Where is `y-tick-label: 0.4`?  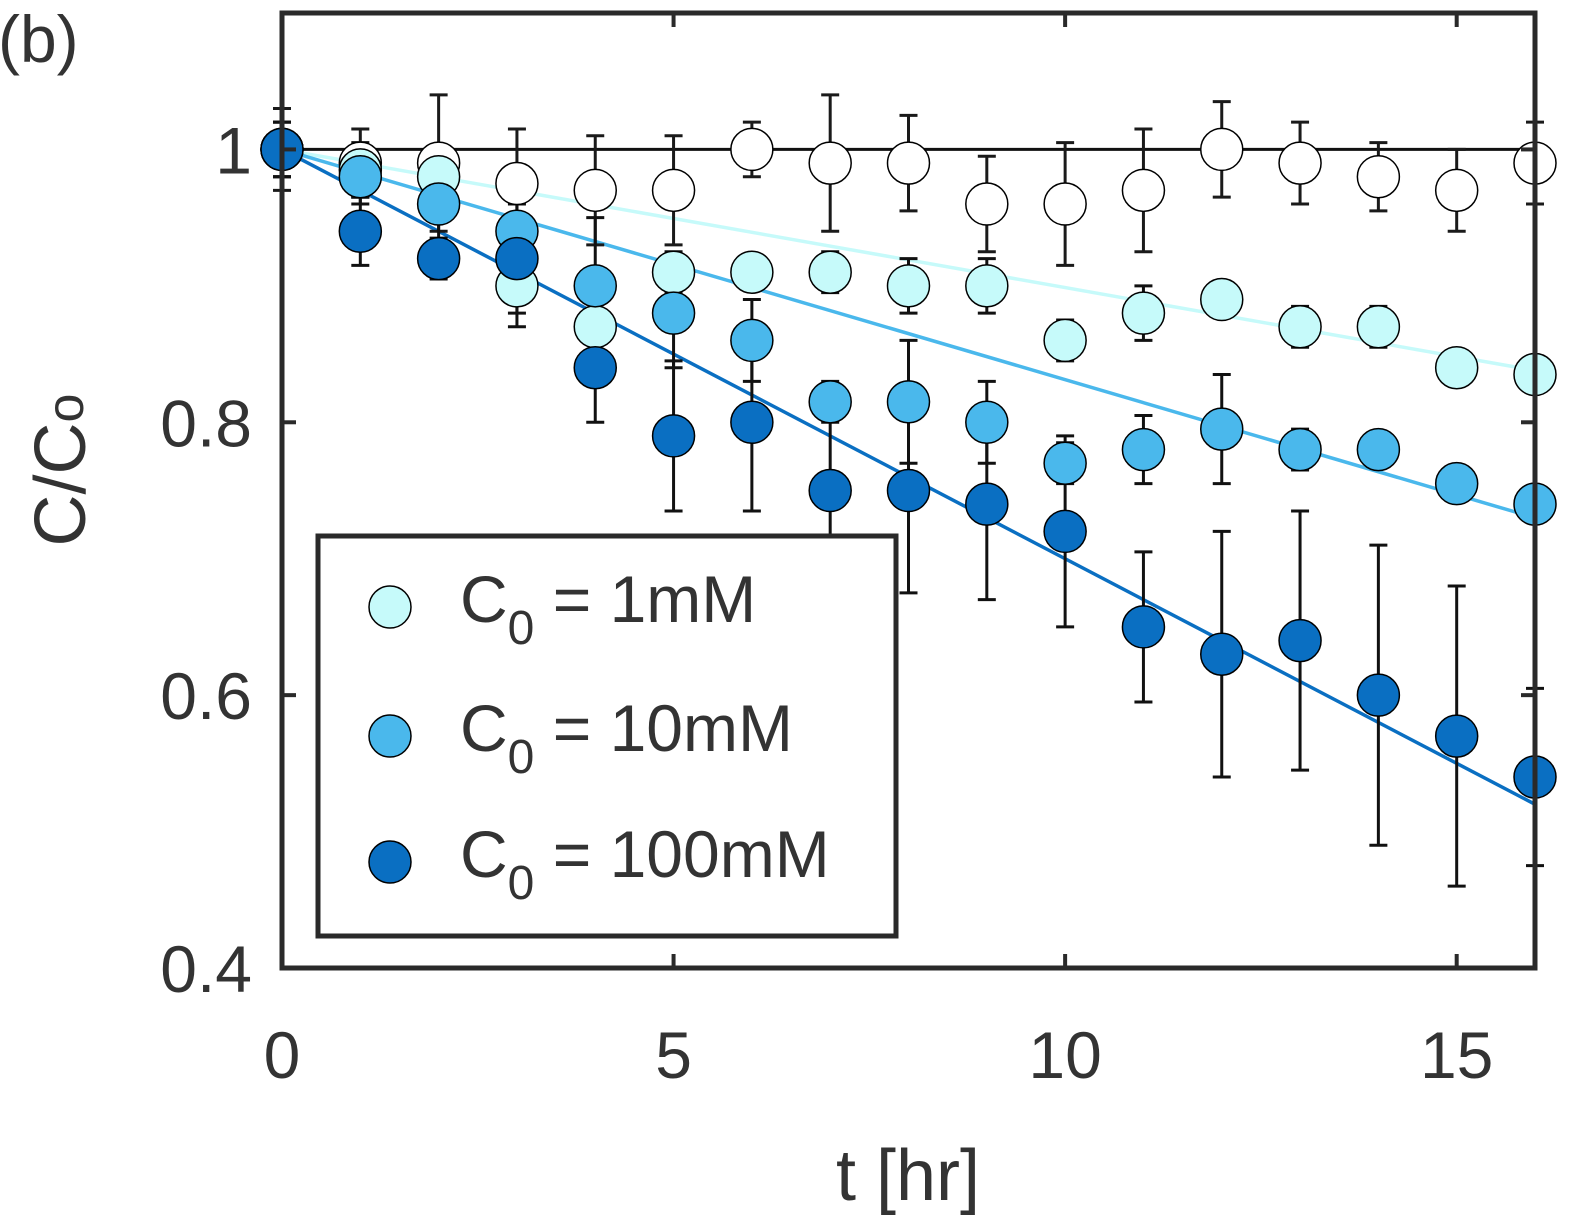
y-tick-label: 0.4 is located at coordinates (206, 969).